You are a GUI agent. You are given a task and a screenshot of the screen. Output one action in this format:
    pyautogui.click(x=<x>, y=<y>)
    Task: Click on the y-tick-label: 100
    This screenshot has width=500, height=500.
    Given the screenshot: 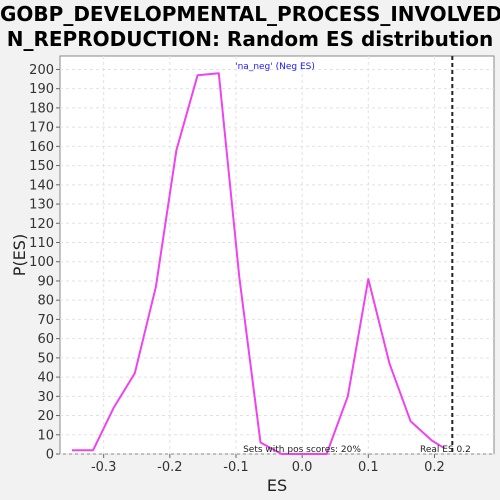 What is the action you would take?
    pyautogui.click(x=41, y=262)
    